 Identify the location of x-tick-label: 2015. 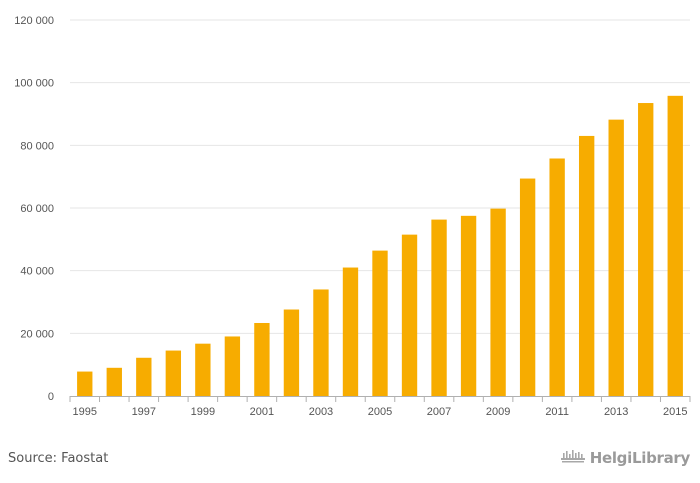
(675, 412).